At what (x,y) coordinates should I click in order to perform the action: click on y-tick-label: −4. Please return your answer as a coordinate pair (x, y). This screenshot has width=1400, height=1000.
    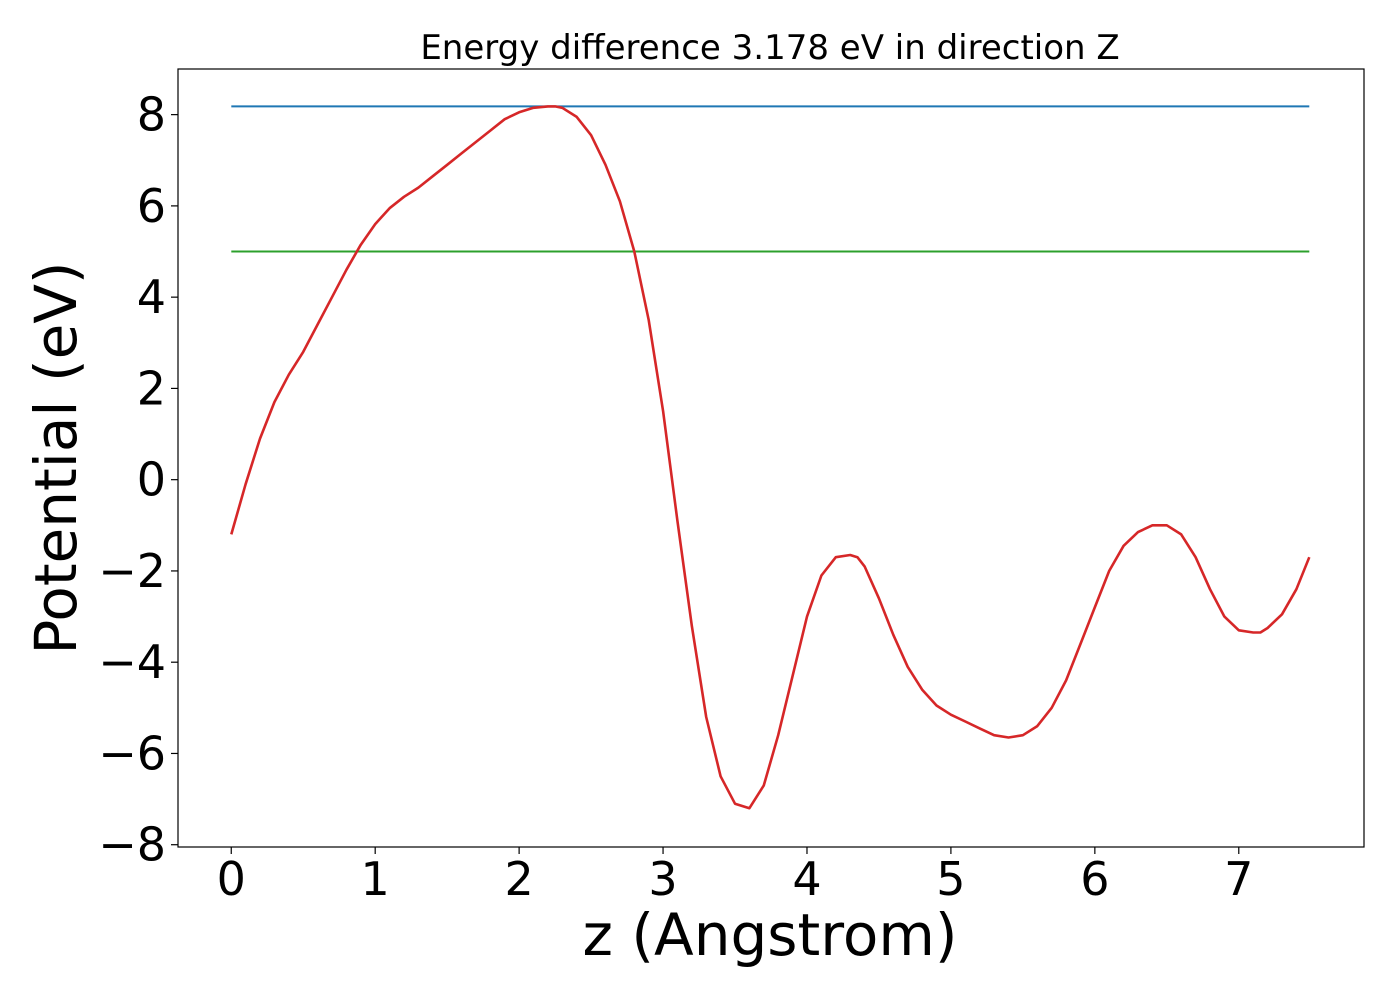
    Looking at the image, I should click on (132, 662).